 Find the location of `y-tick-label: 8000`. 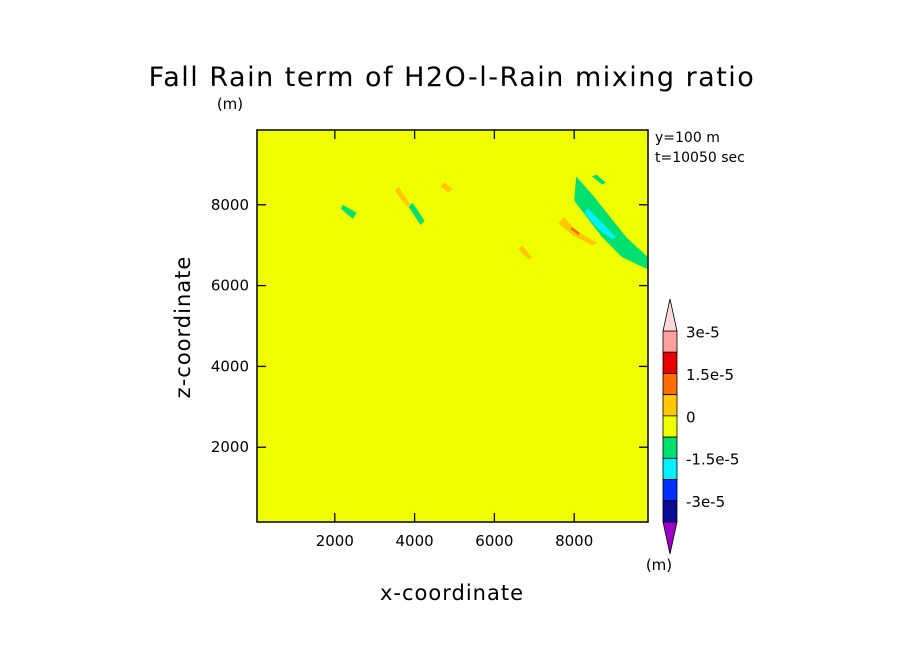

y-tick-label: 8000 is located at coordinates (230, 205).